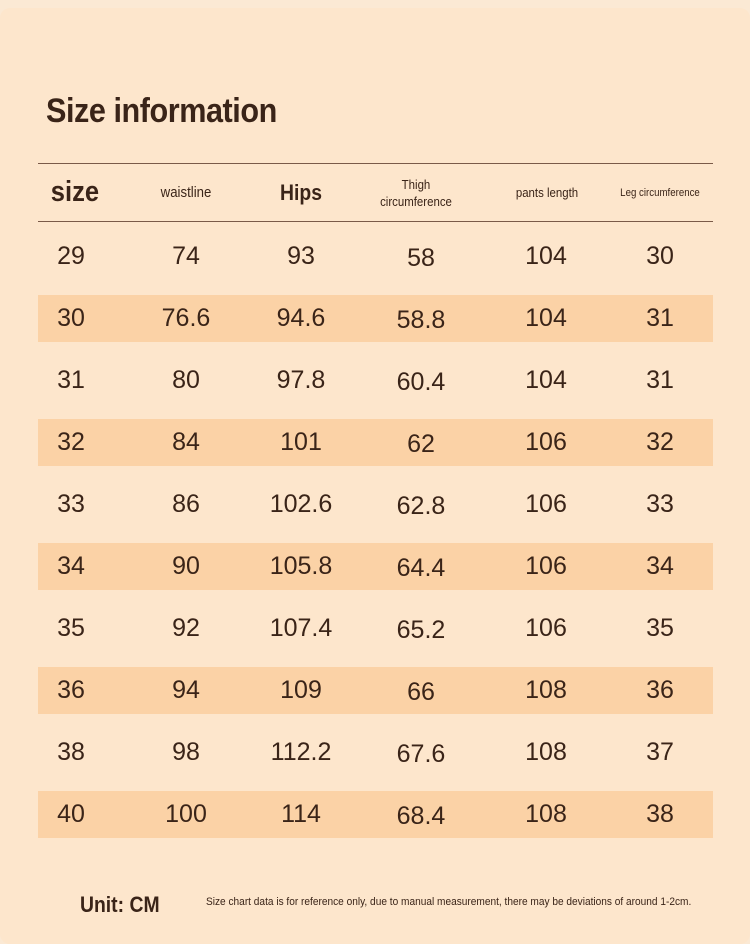 This screenshot has width=750, height=944. What do you see at coordinates (421, 568) in the screenshot?
I see `cell-thigh: 64.4` at bounding box center [421, 568].